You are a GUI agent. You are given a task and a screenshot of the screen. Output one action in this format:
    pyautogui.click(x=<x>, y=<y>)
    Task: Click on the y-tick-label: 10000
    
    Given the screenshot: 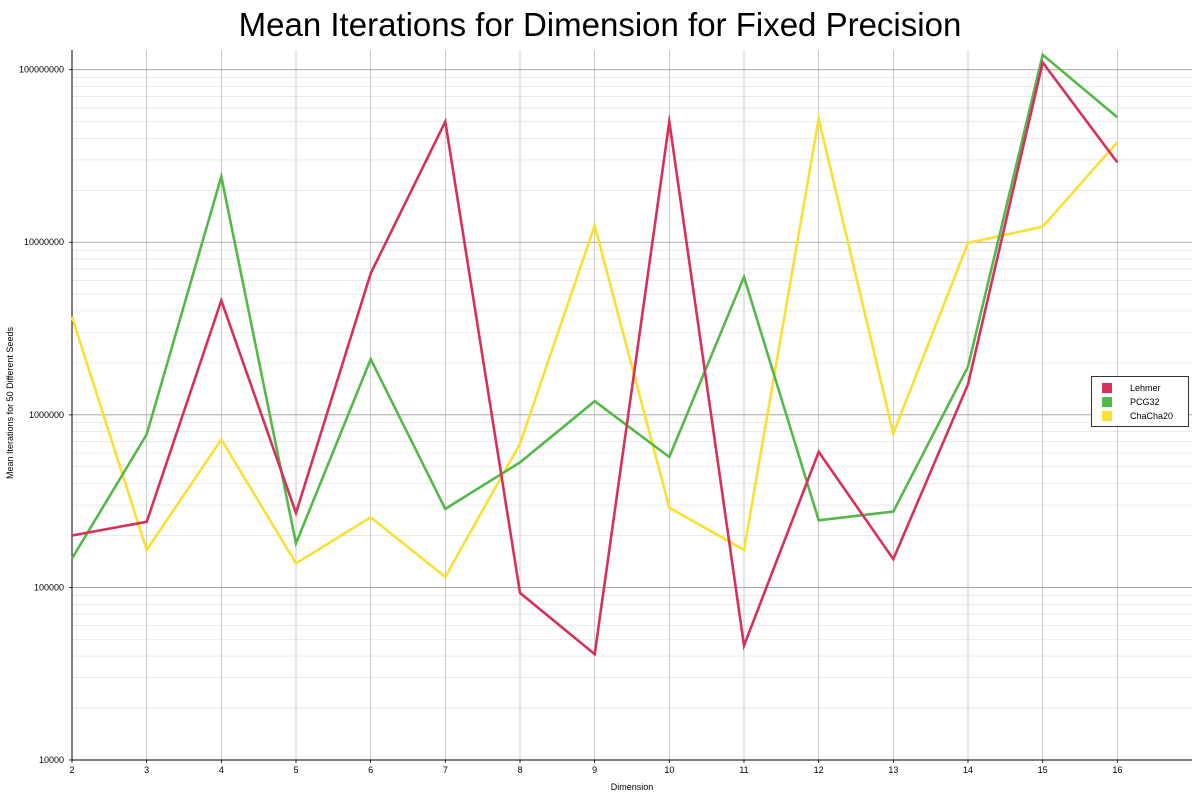 What is the action you would take?
    pyautogui.click(x=51, y=760)
    